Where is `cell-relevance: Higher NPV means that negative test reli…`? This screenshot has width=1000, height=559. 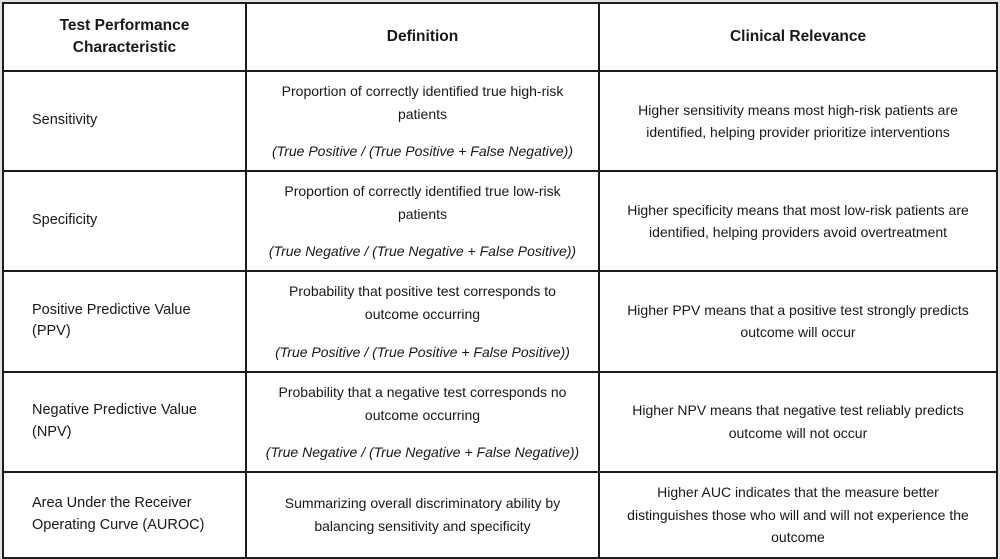 cell-relevance: Higher NPV means that negative test reli… is located at coordinates (798, 421).